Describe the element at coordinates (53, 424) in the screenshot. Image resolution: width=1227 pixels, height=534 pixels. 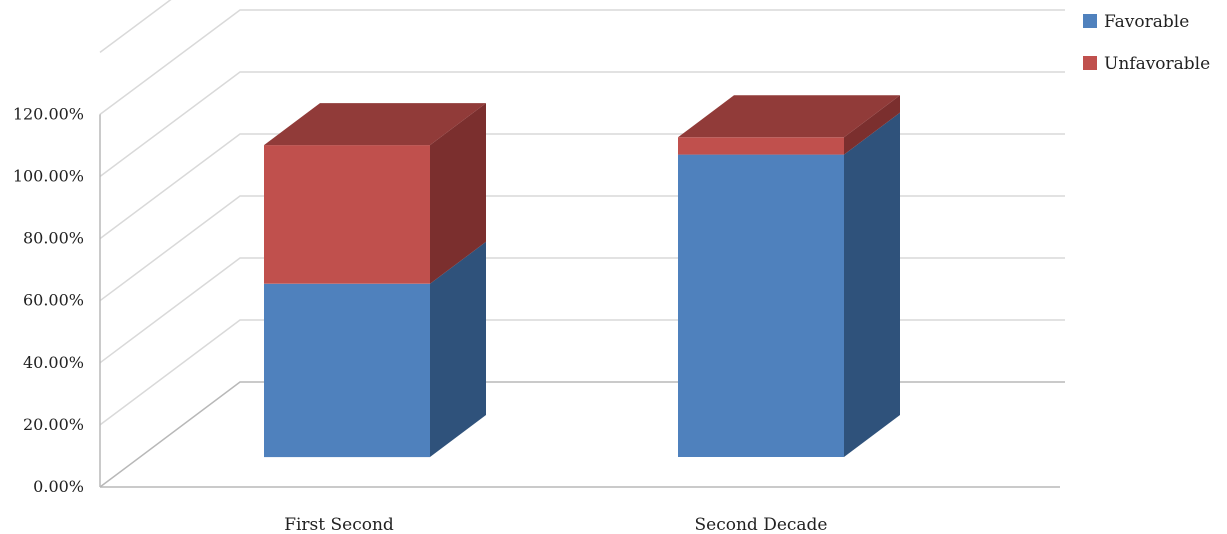
I see `y-tick-label: 20.00%` at that location.